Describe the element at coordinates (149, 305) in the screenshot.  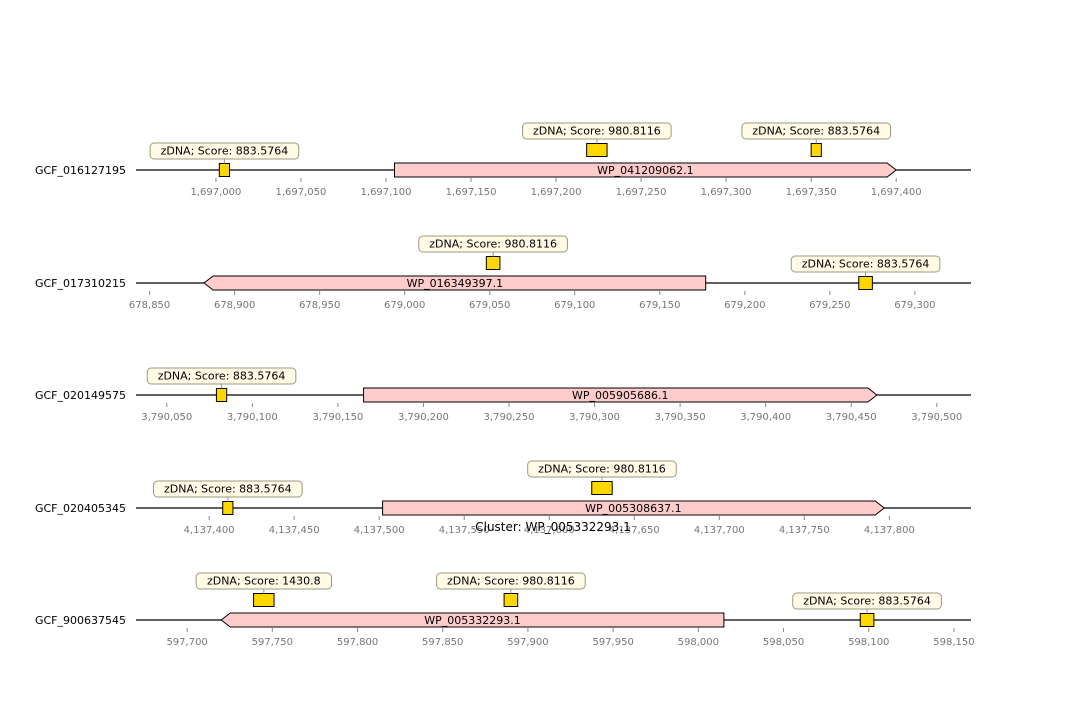
I see `tick-label: 678,850` at that location.